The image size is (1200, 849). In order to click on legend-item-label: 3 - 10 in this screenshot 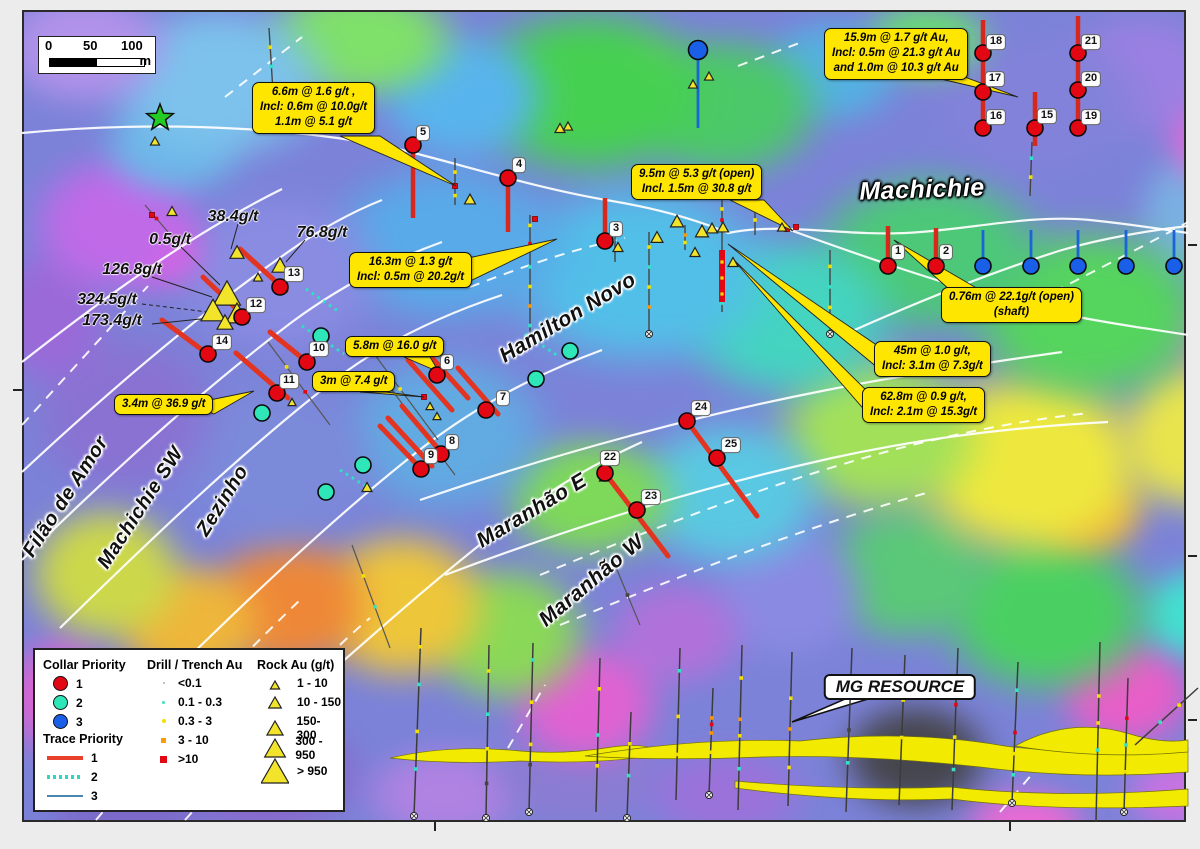, I will do `click(193, 740)`.